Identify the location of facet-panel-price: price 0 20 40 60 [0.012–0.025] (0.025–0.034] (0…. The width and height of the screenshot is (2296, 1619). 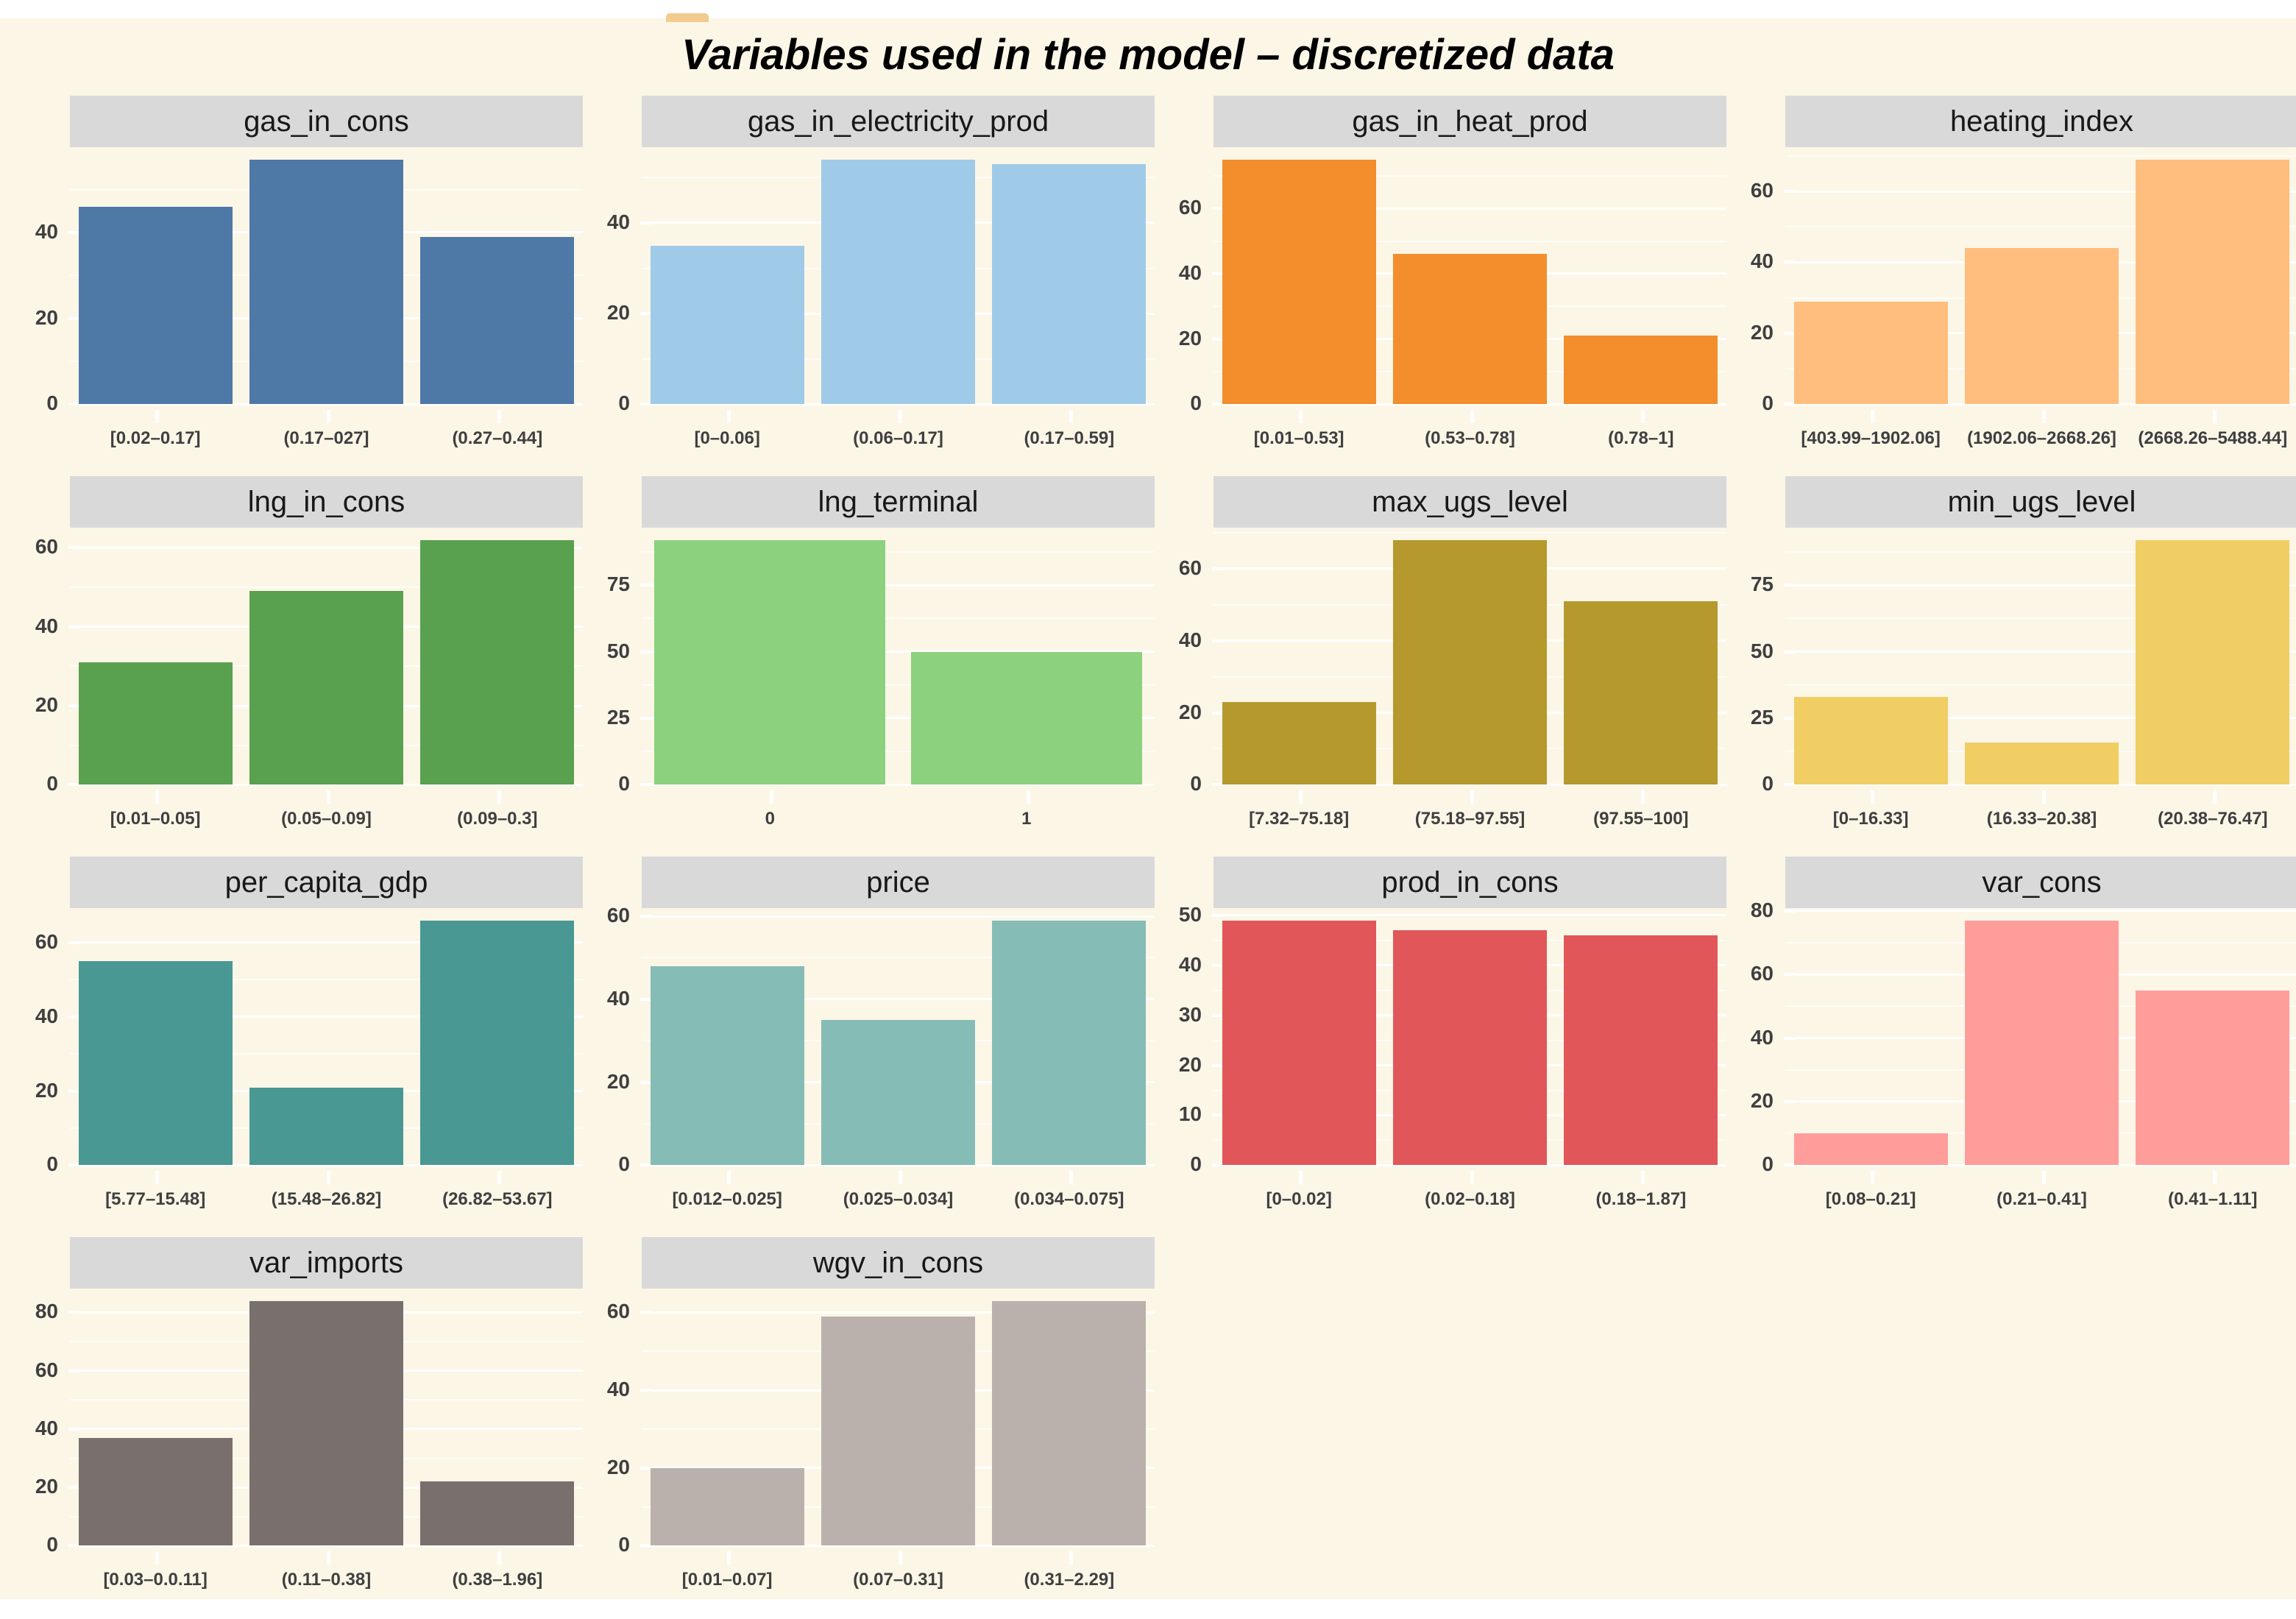
(881, 1033).